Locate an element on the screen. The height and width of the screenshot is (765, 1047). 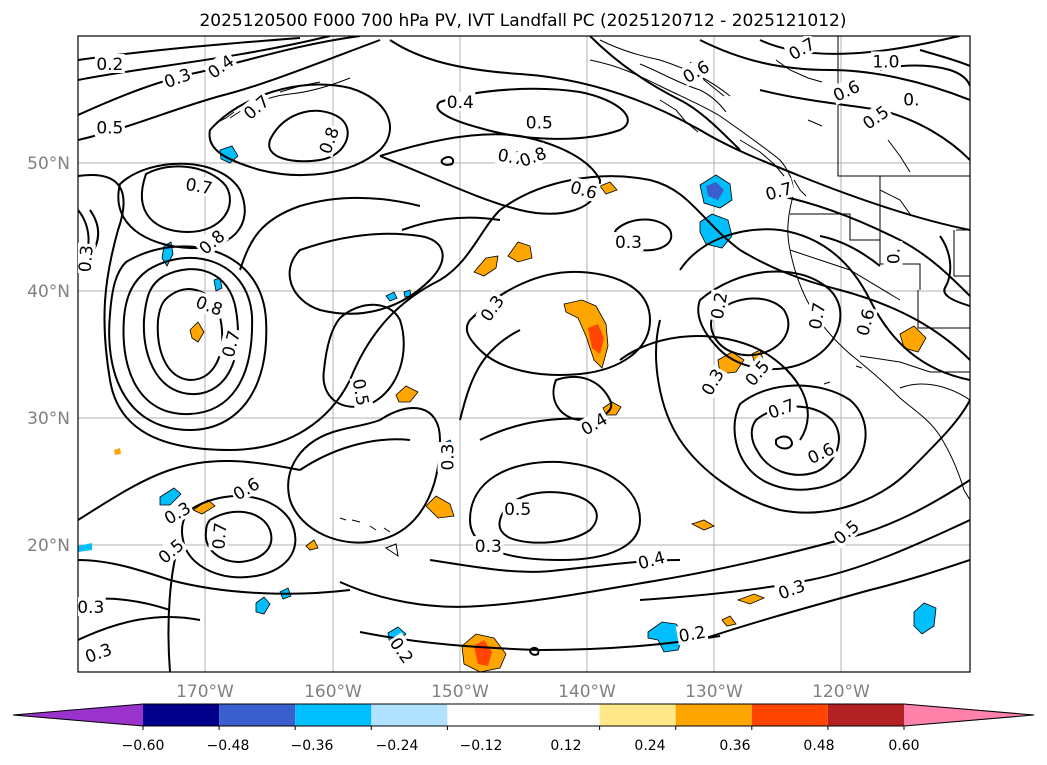
colorbar-tick-label: −0.24 is located at coordinates (397, 746).